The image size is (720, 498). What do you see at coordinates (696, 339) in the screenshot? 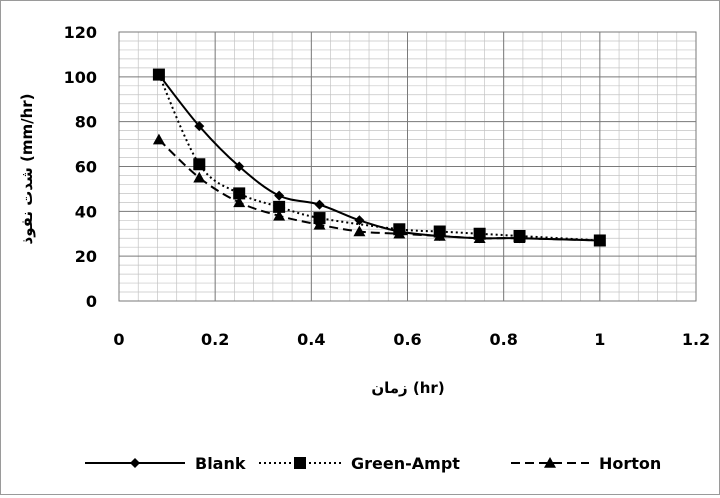
I see `x-tick-label: 1.2` at bounding box center [696, 339].